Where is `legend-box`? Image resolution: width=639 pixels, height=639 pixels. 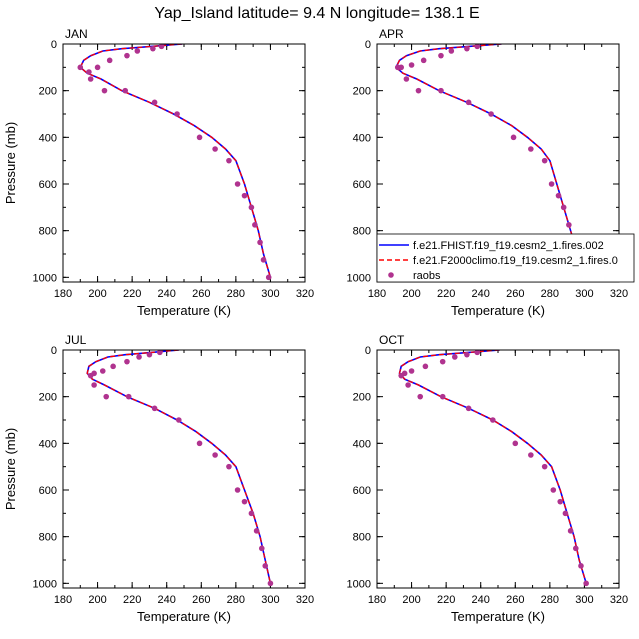 legend-box is located at coordinates (505, 258).